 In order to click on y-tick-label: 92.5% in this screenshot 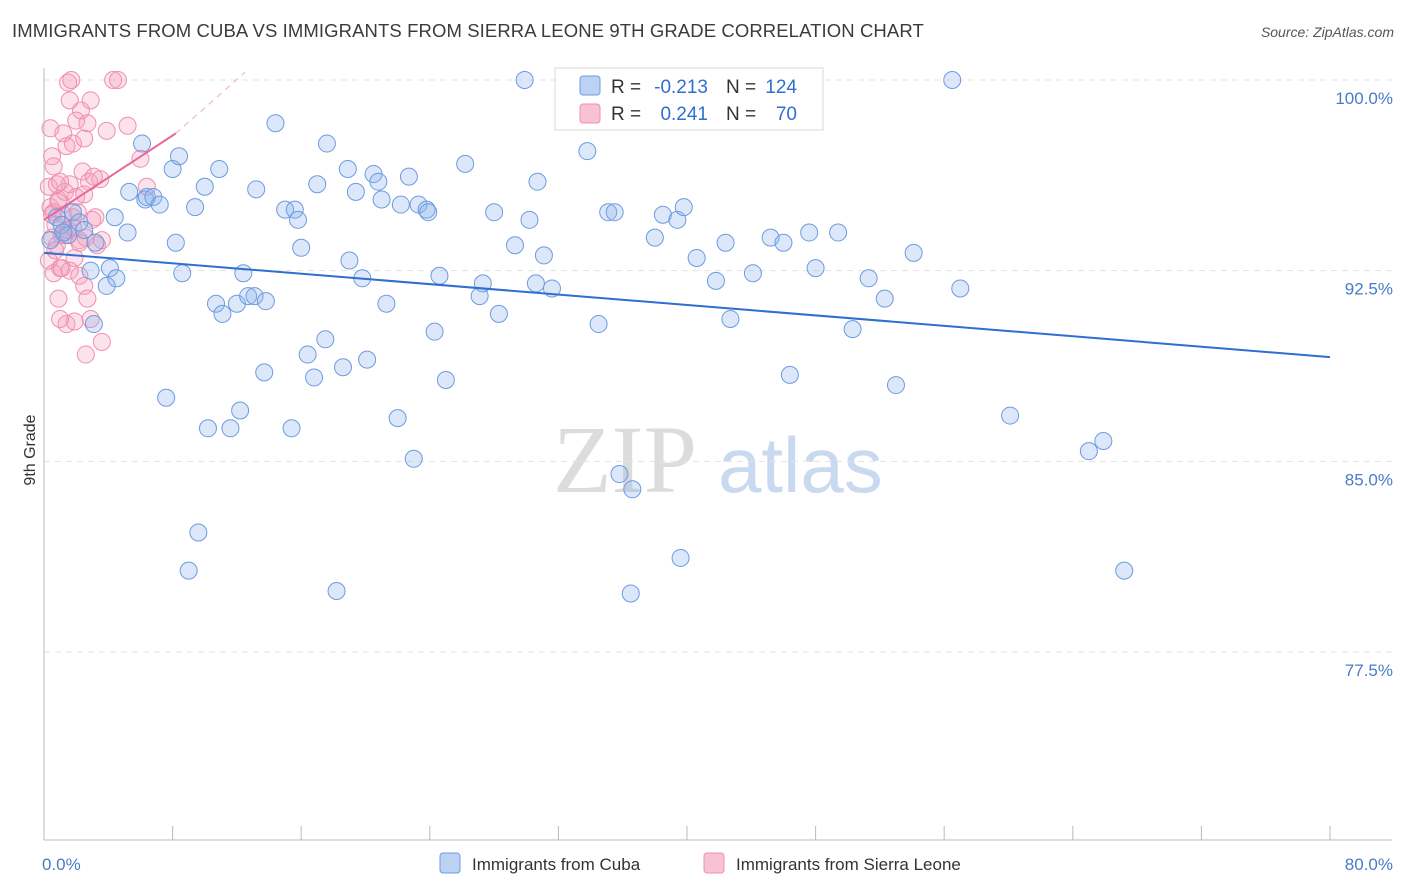, I will do `click(1369, 289)`.